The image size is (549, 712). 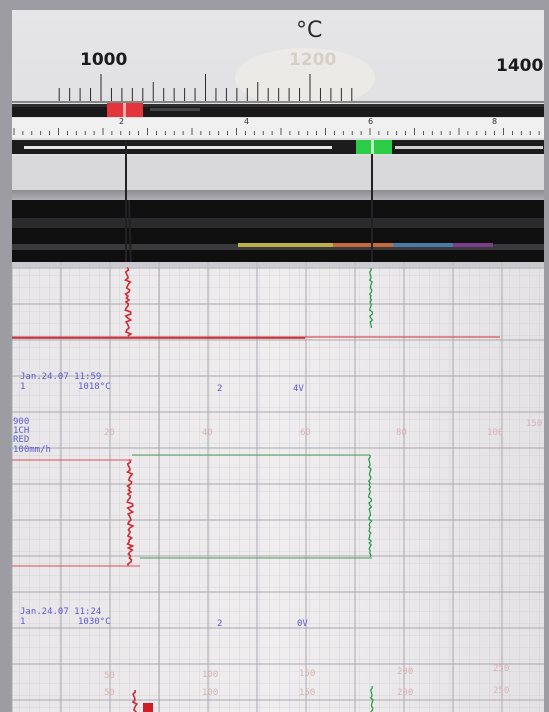 I want to click on green-trace-middle, so click(x=370, y=506).